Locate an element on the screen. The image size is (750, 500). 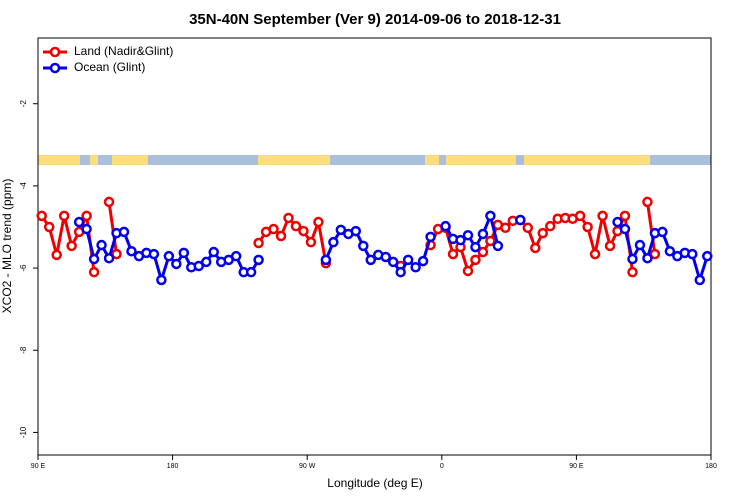
series is located at coordinates (393, 248).